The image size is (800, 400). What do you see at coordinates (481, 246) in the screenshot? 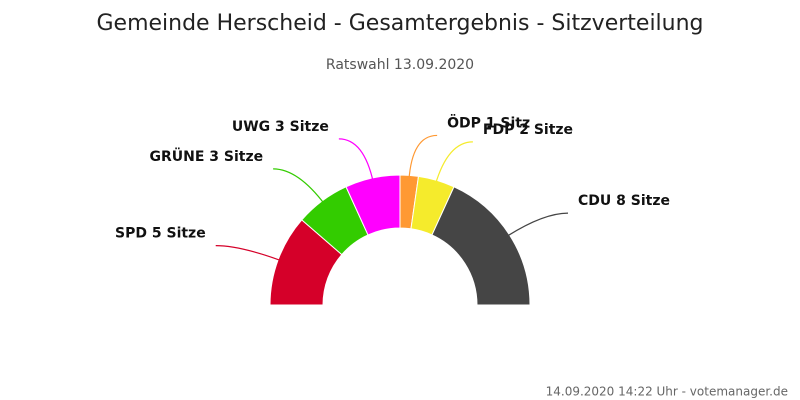
I see `segment` at bounding box center [481, 246].